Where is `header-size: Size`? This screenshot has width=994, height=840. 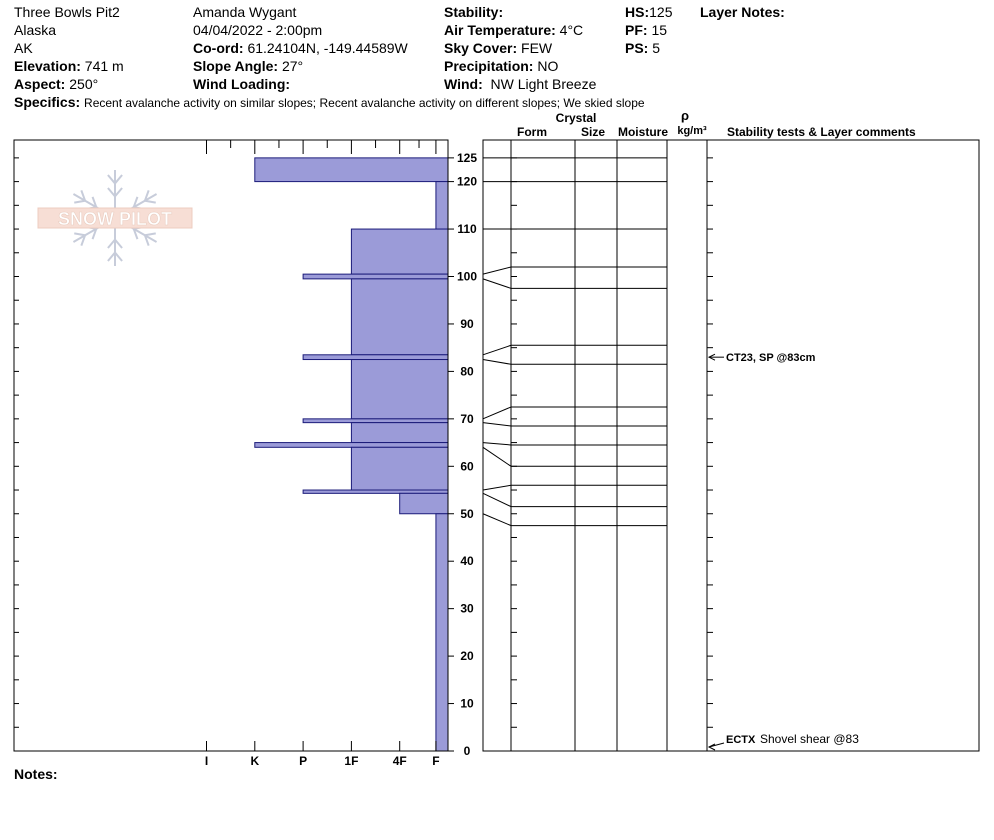
header-size: Size is located at coordinates (593, 132).